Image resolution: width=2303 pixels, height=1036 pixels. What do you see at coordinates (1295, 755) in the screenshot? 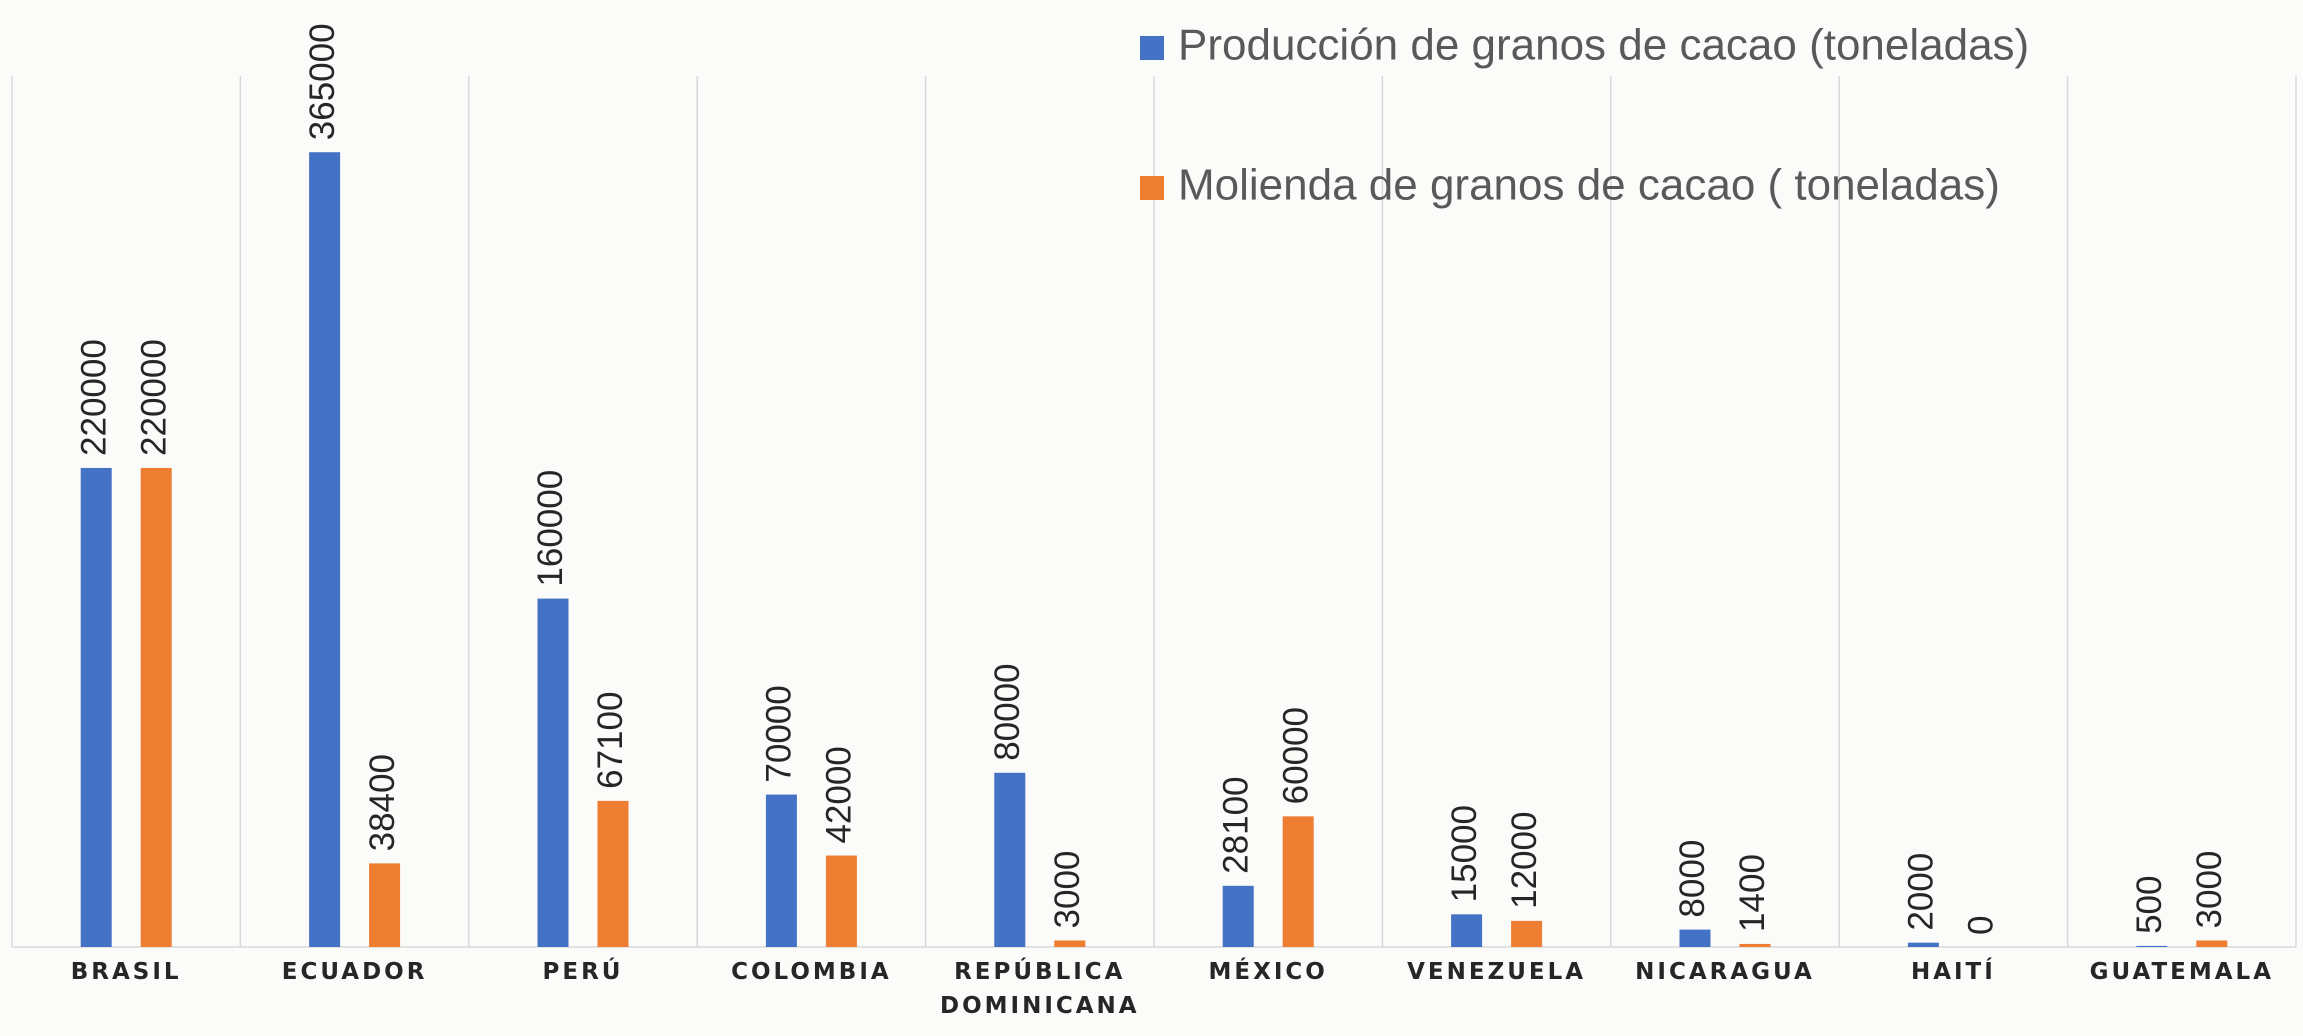
I see `data-label: 60000` at bounding box center [1295, 755].